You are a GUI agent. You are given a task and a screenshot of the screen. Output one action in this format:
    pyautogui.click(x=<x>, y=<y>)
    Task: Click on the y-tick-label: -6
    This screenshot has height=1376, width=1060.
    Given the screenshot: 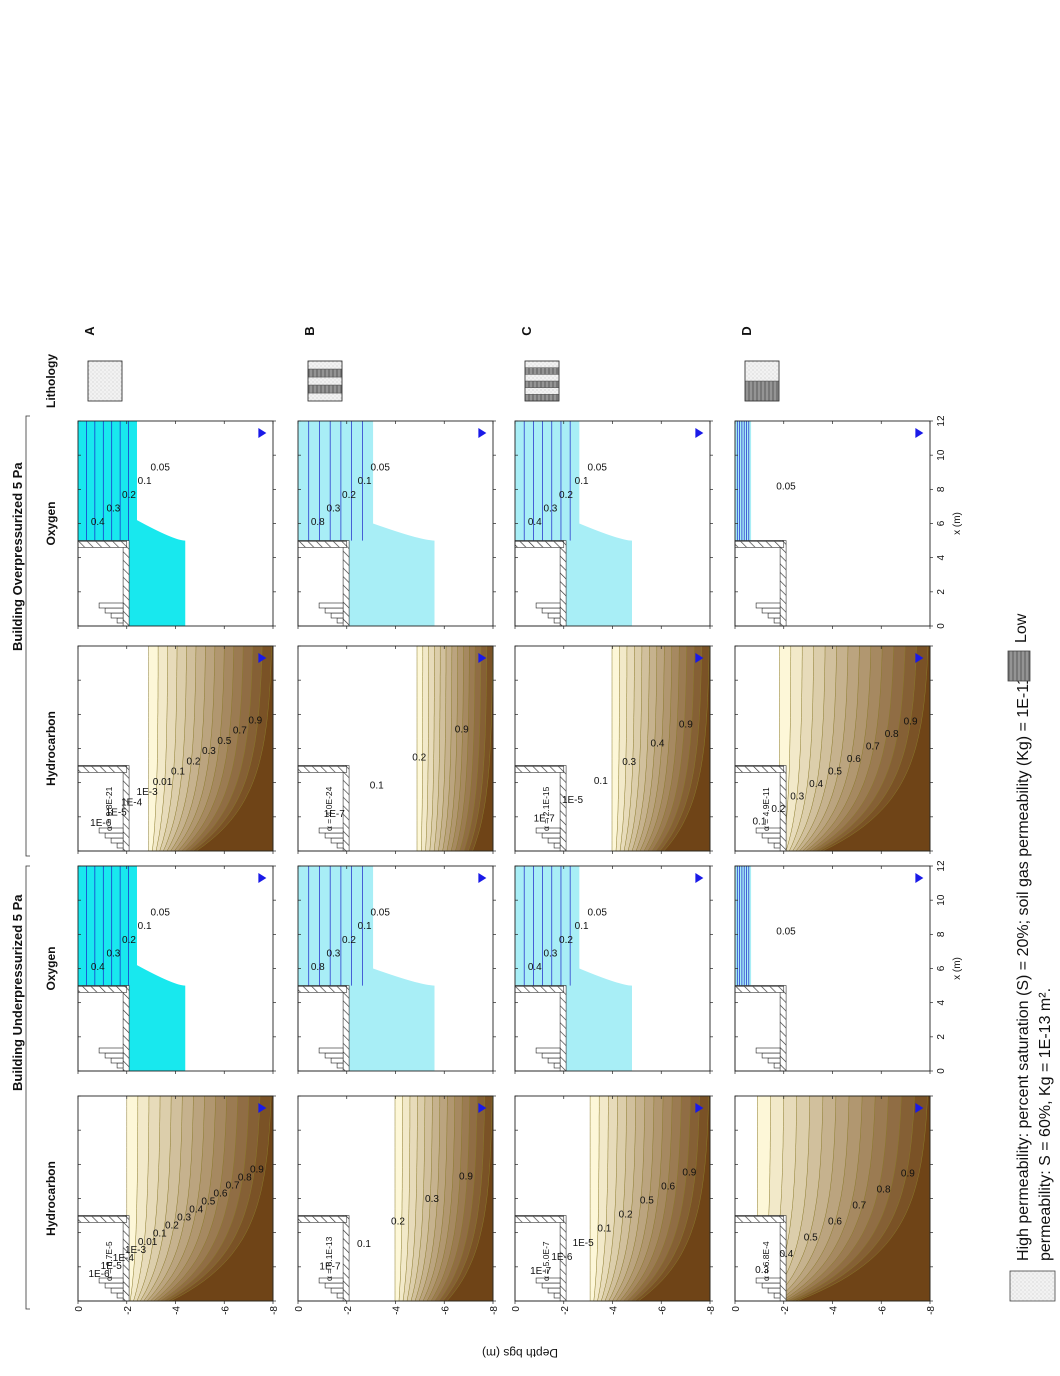 What is the action you would take?
    pyautogui.click(x=882, y=1310)
    